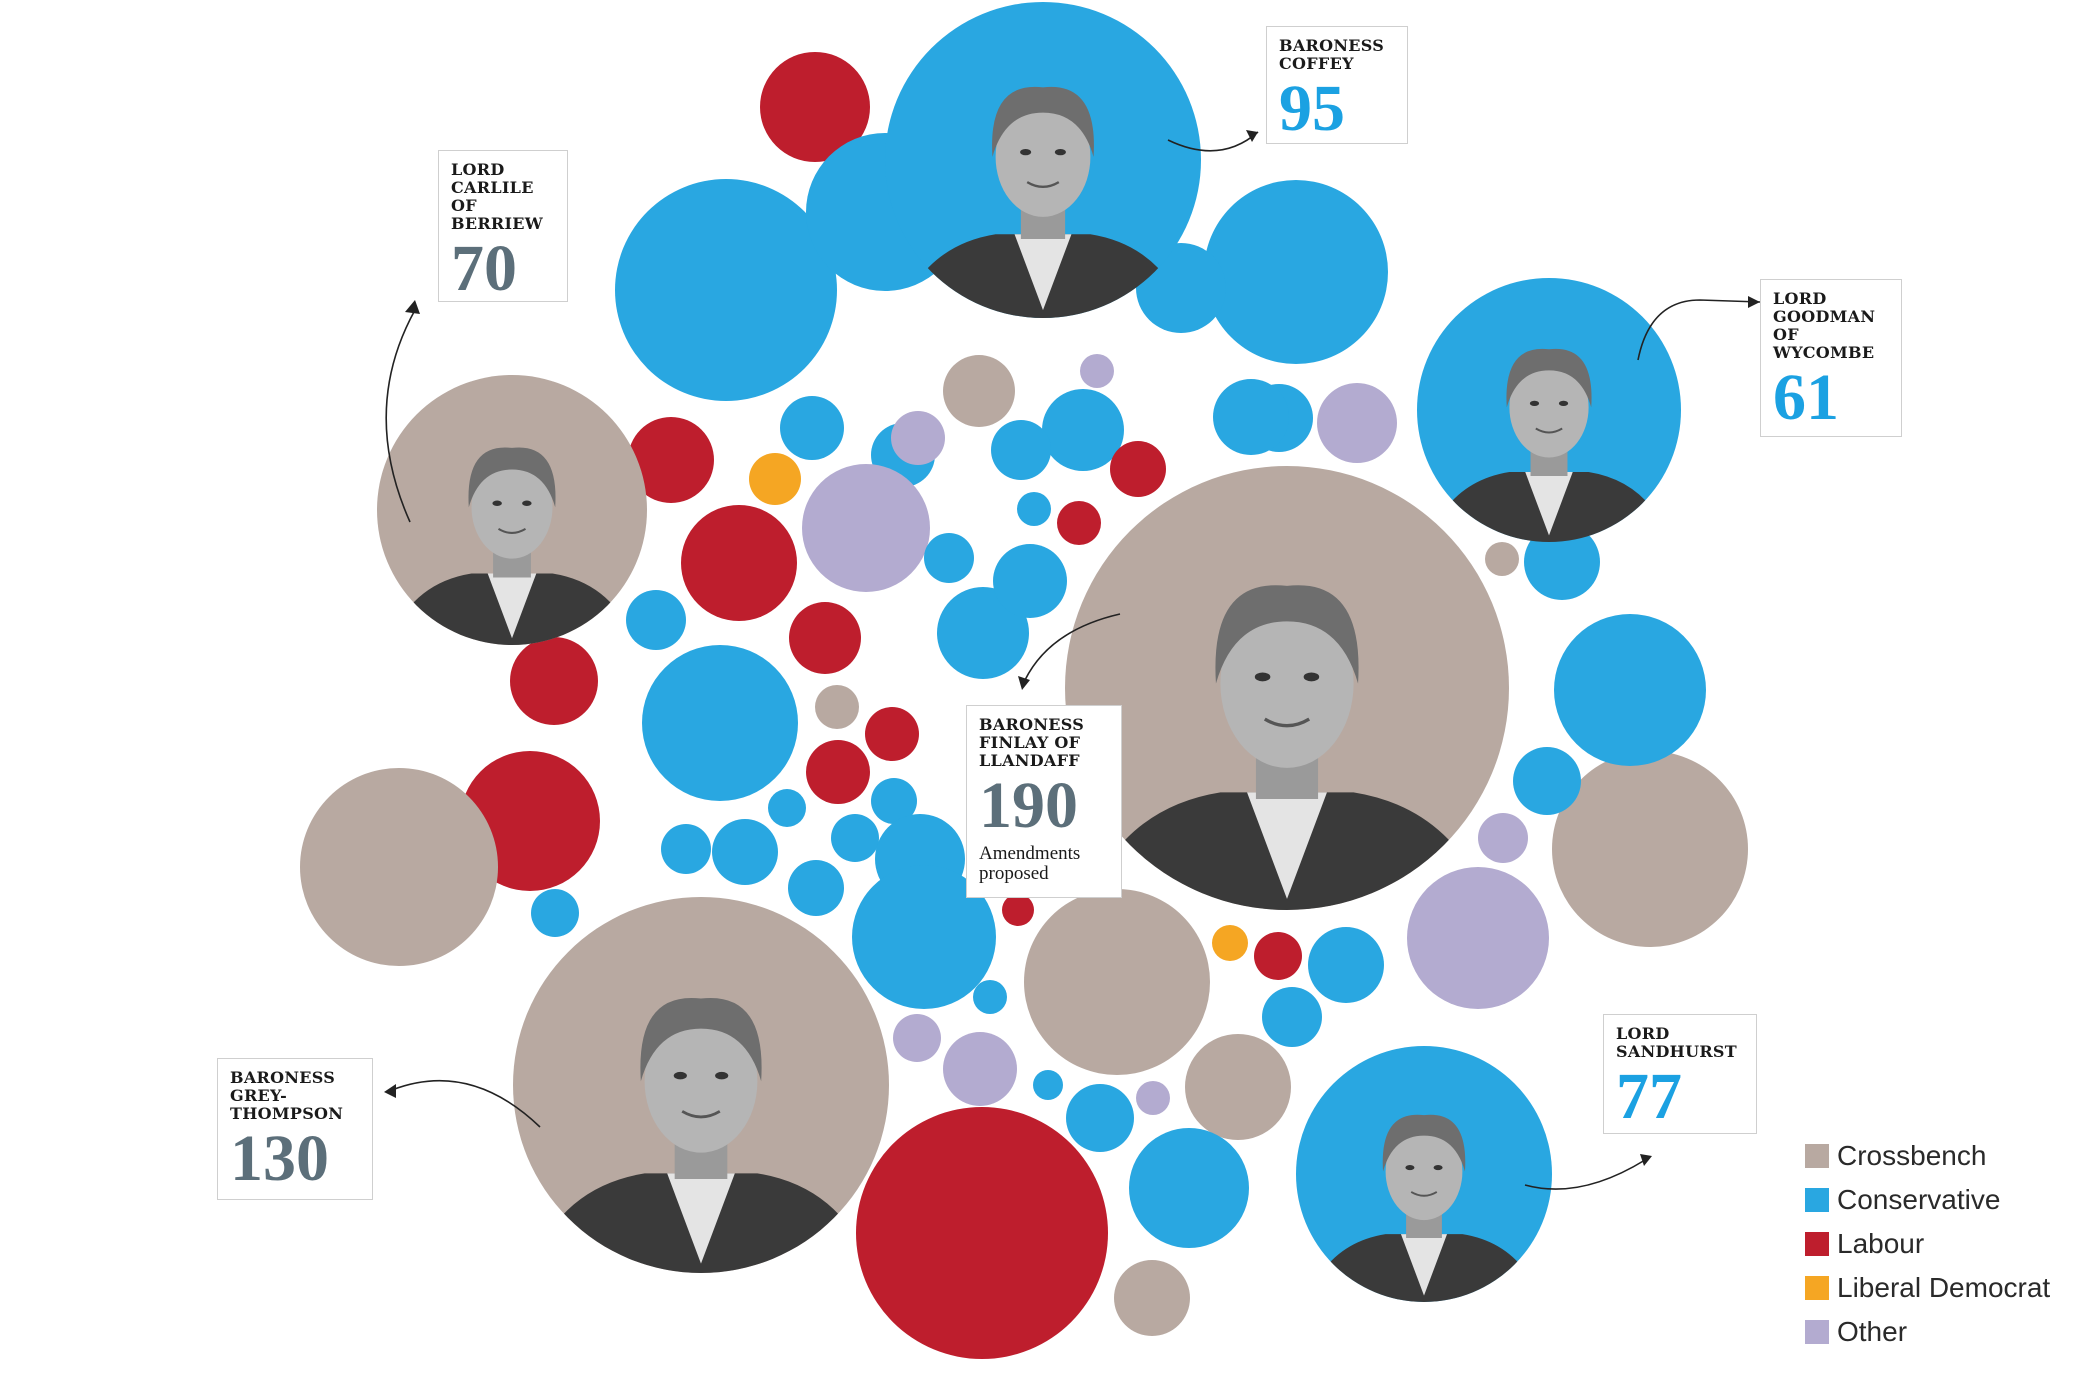 The image size is (2100, 1400). I want to click on other-swatch, so click(1817, 1332).